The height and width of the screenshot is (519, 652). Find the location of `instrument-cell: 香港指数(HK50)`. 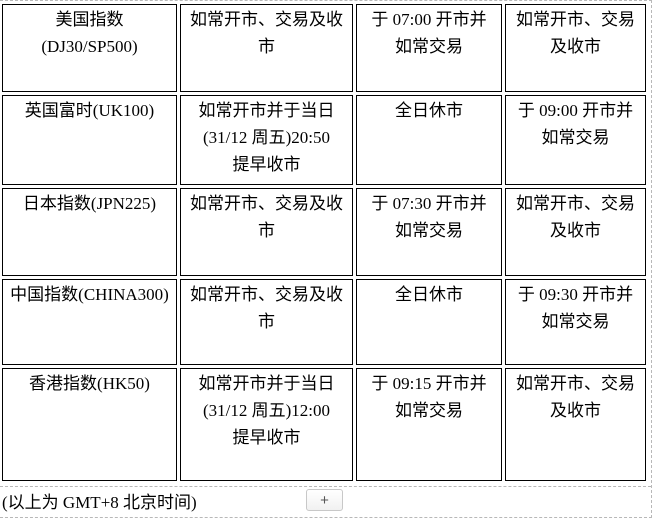

instrument-cell: 香港指数(HK50) is located at coordinates (89, 424).